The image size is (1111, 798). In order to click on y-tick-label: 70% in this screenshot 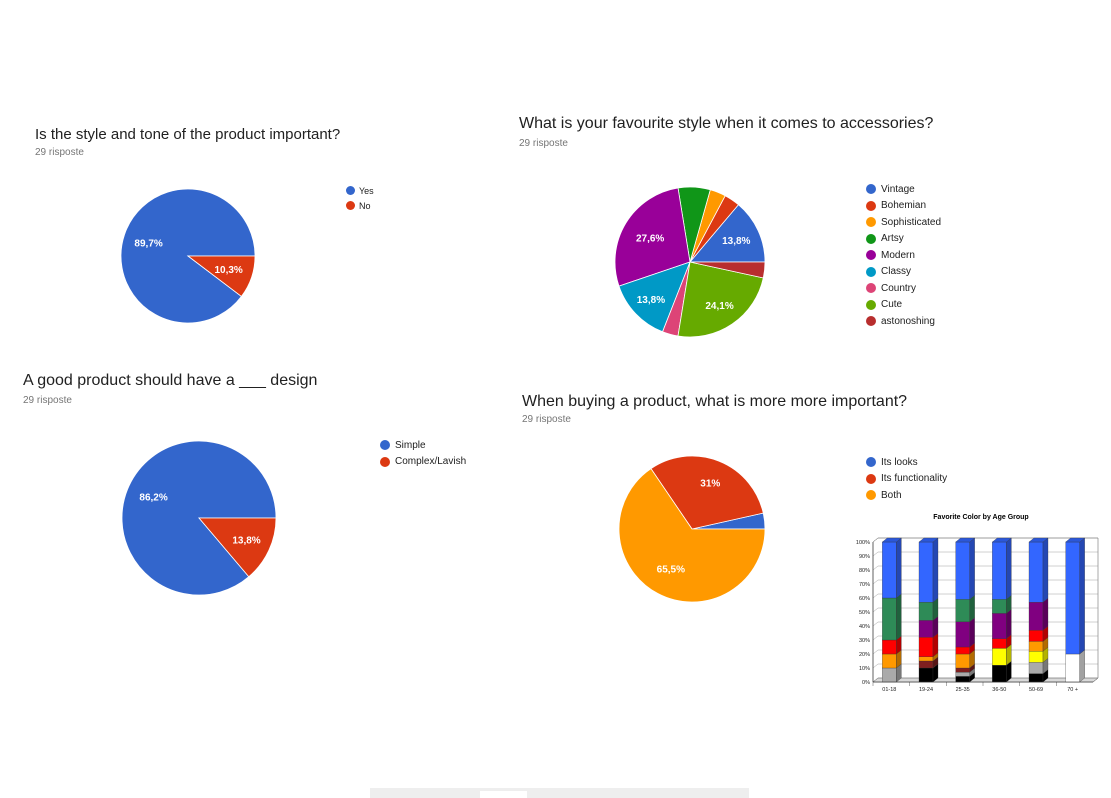, I will do `click(864, 585)`.